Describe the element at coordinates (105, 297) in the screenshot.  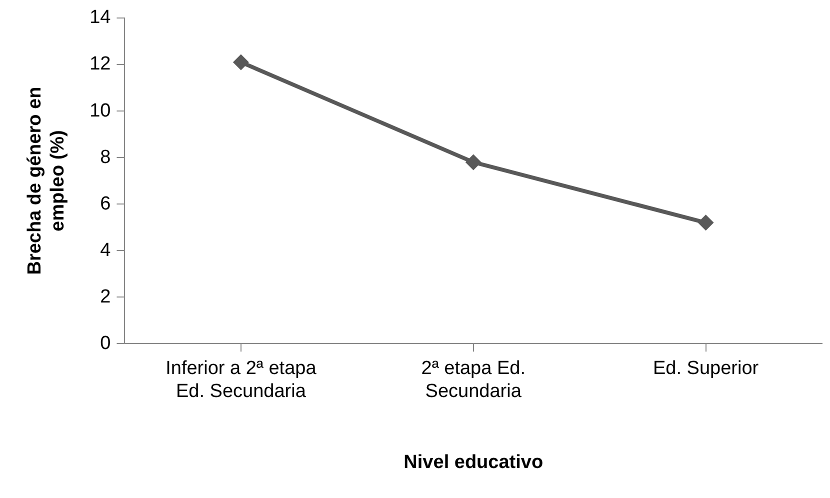
I see `y-tick-label: 2` at that location.